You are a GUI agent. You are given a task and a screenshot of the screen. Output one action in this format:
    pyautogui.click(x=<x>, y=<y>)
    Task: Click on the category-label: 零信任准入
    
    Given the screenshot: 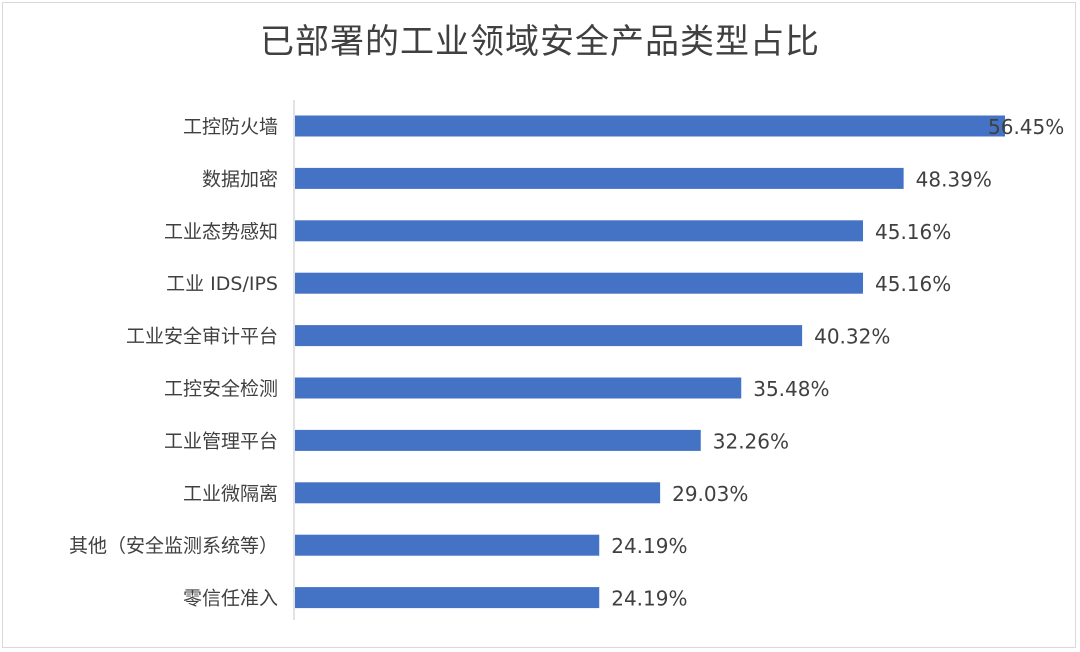 What is the action you would take?
    pyautogui.click(x=230, y=599)
    